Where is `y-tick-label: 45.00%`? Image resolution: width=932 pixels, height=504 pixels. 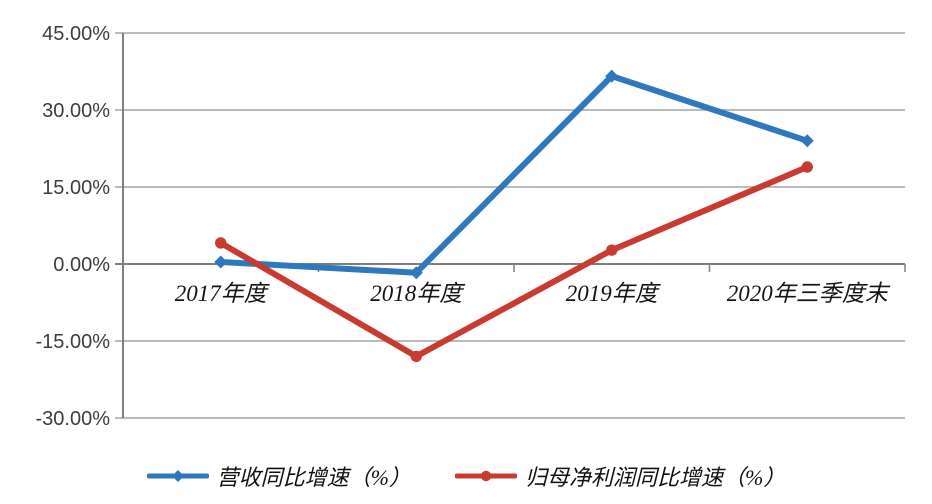
y-tick-label: 45.00% is located at coordinates (76, 34).